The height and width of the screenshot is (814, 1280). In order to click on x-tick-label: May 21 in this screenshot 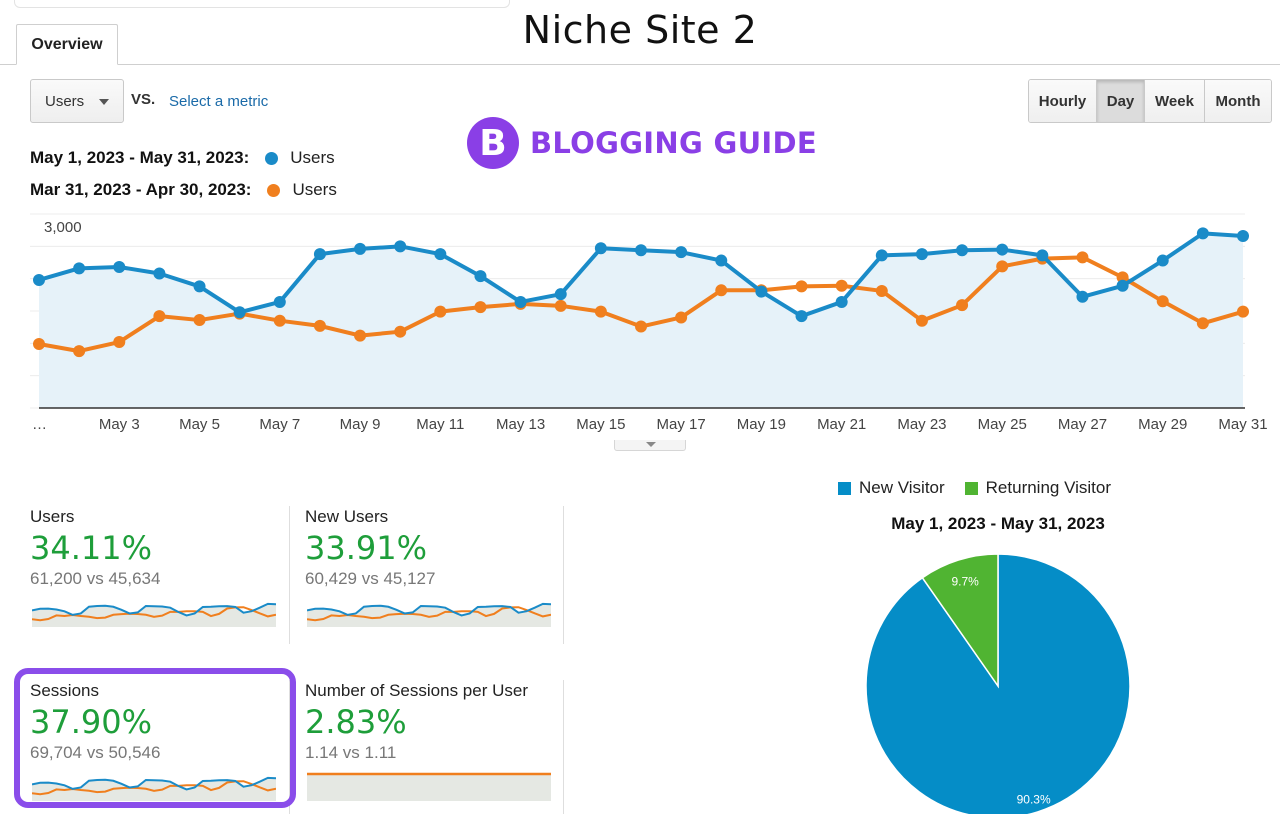, I will do `click(841, 424)`.